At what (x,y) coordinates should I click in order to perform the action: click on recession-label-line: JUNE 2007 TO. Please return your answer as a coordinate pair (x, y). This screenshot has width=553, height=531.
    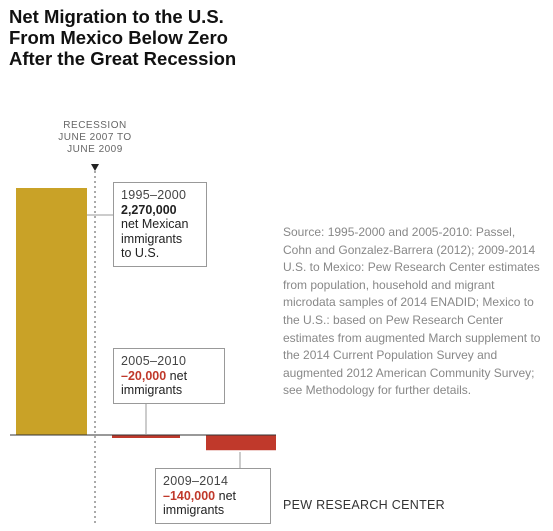
    Looking at the image, I should click on (95, 137).